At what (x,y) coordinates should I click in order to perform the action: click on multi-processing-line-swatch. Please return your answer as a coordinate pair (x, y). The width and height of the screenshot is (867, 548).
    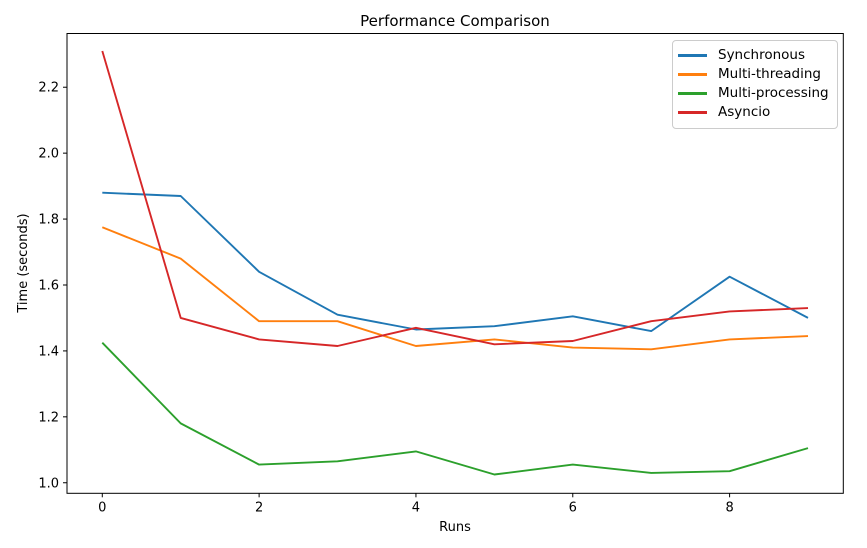
    Looking at the image, I should click on (692, 93).